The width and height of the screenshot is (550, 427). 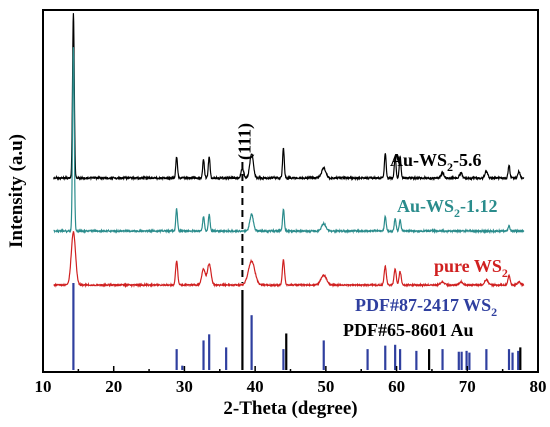 I want to click on ref-label-0: PDF#87-2417 WS2, so click(x=426, y=307).